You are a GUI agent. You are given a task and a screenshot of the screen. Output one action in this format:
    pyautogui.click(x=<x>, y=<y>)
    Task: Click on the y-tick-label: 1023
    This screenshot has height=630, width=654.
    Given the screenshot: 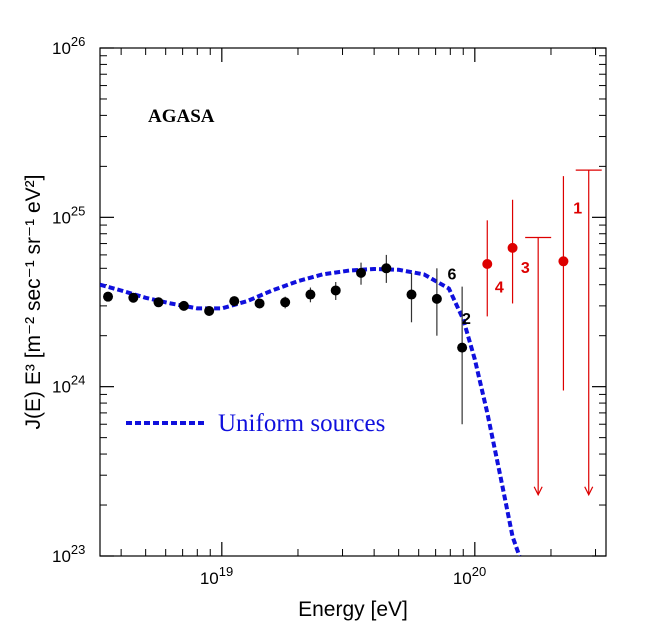 What is the action you would take?
    pyautogui.click(x=68, y=554)
    